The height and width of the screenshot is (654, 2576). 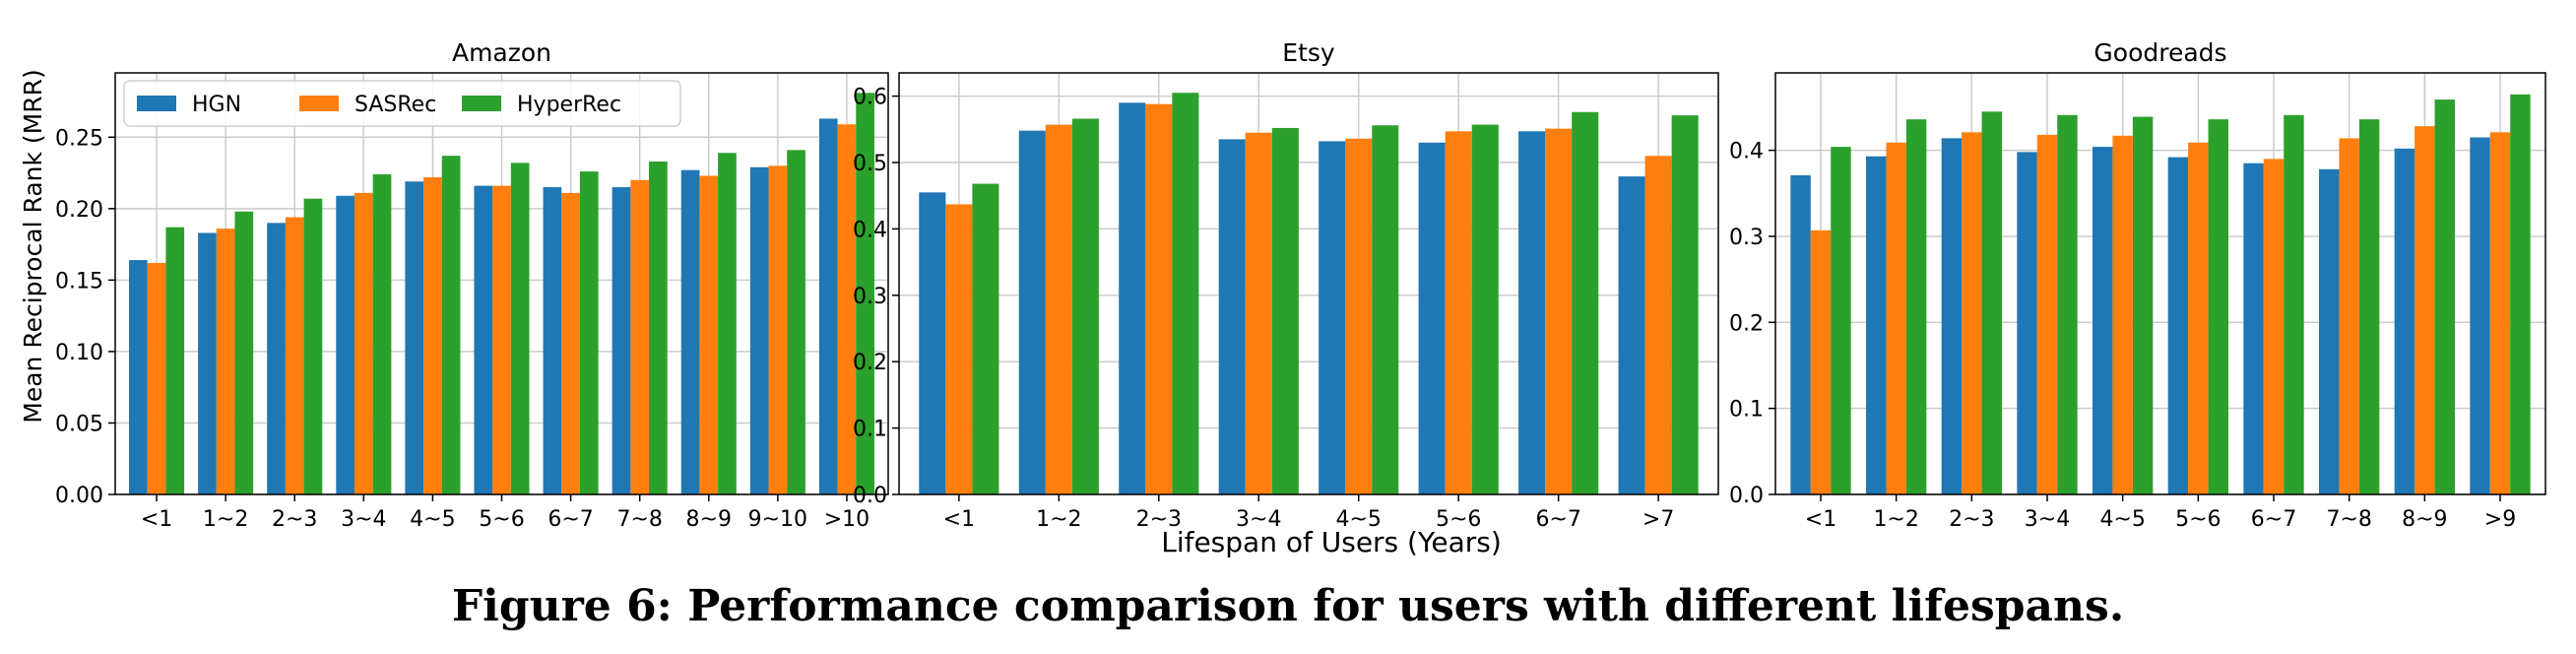 What do you see at coordinates (2348, 519) in the screenshot?
I see `x-tick-label: 7~8` at bounding box center [2348, 519].